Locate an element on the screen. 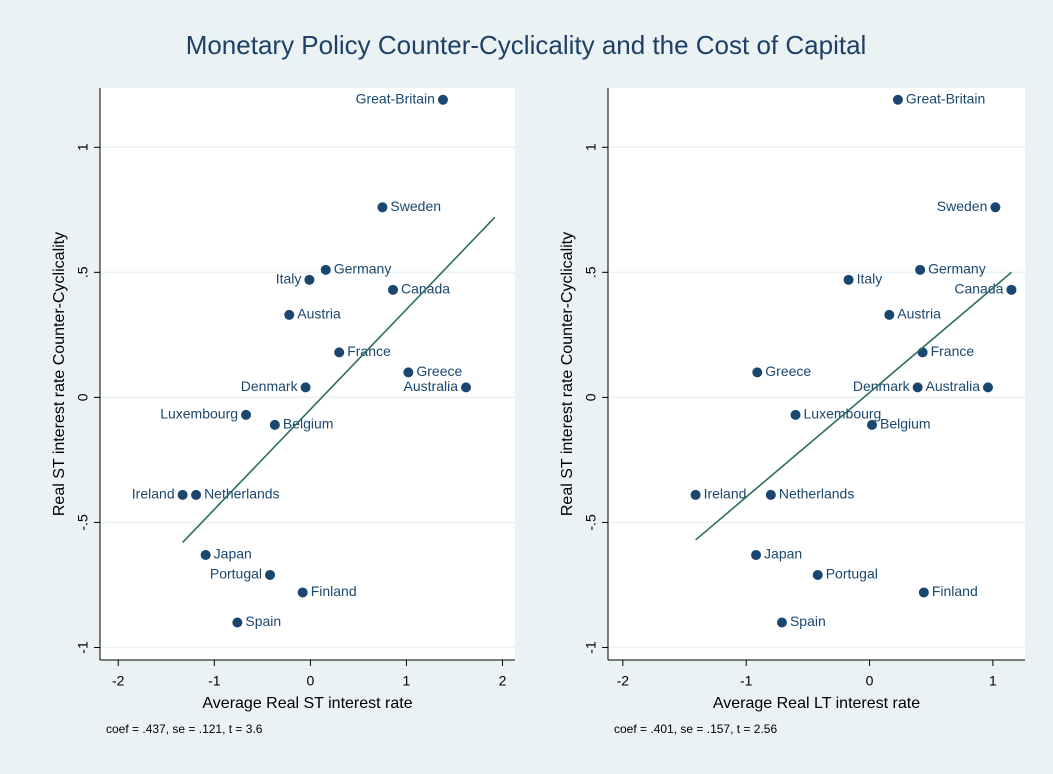 The height and width of the screenshot is (774, 1053). note: coef = .401, se = .157, t = 2.56 is located at coordinates (695, 729).